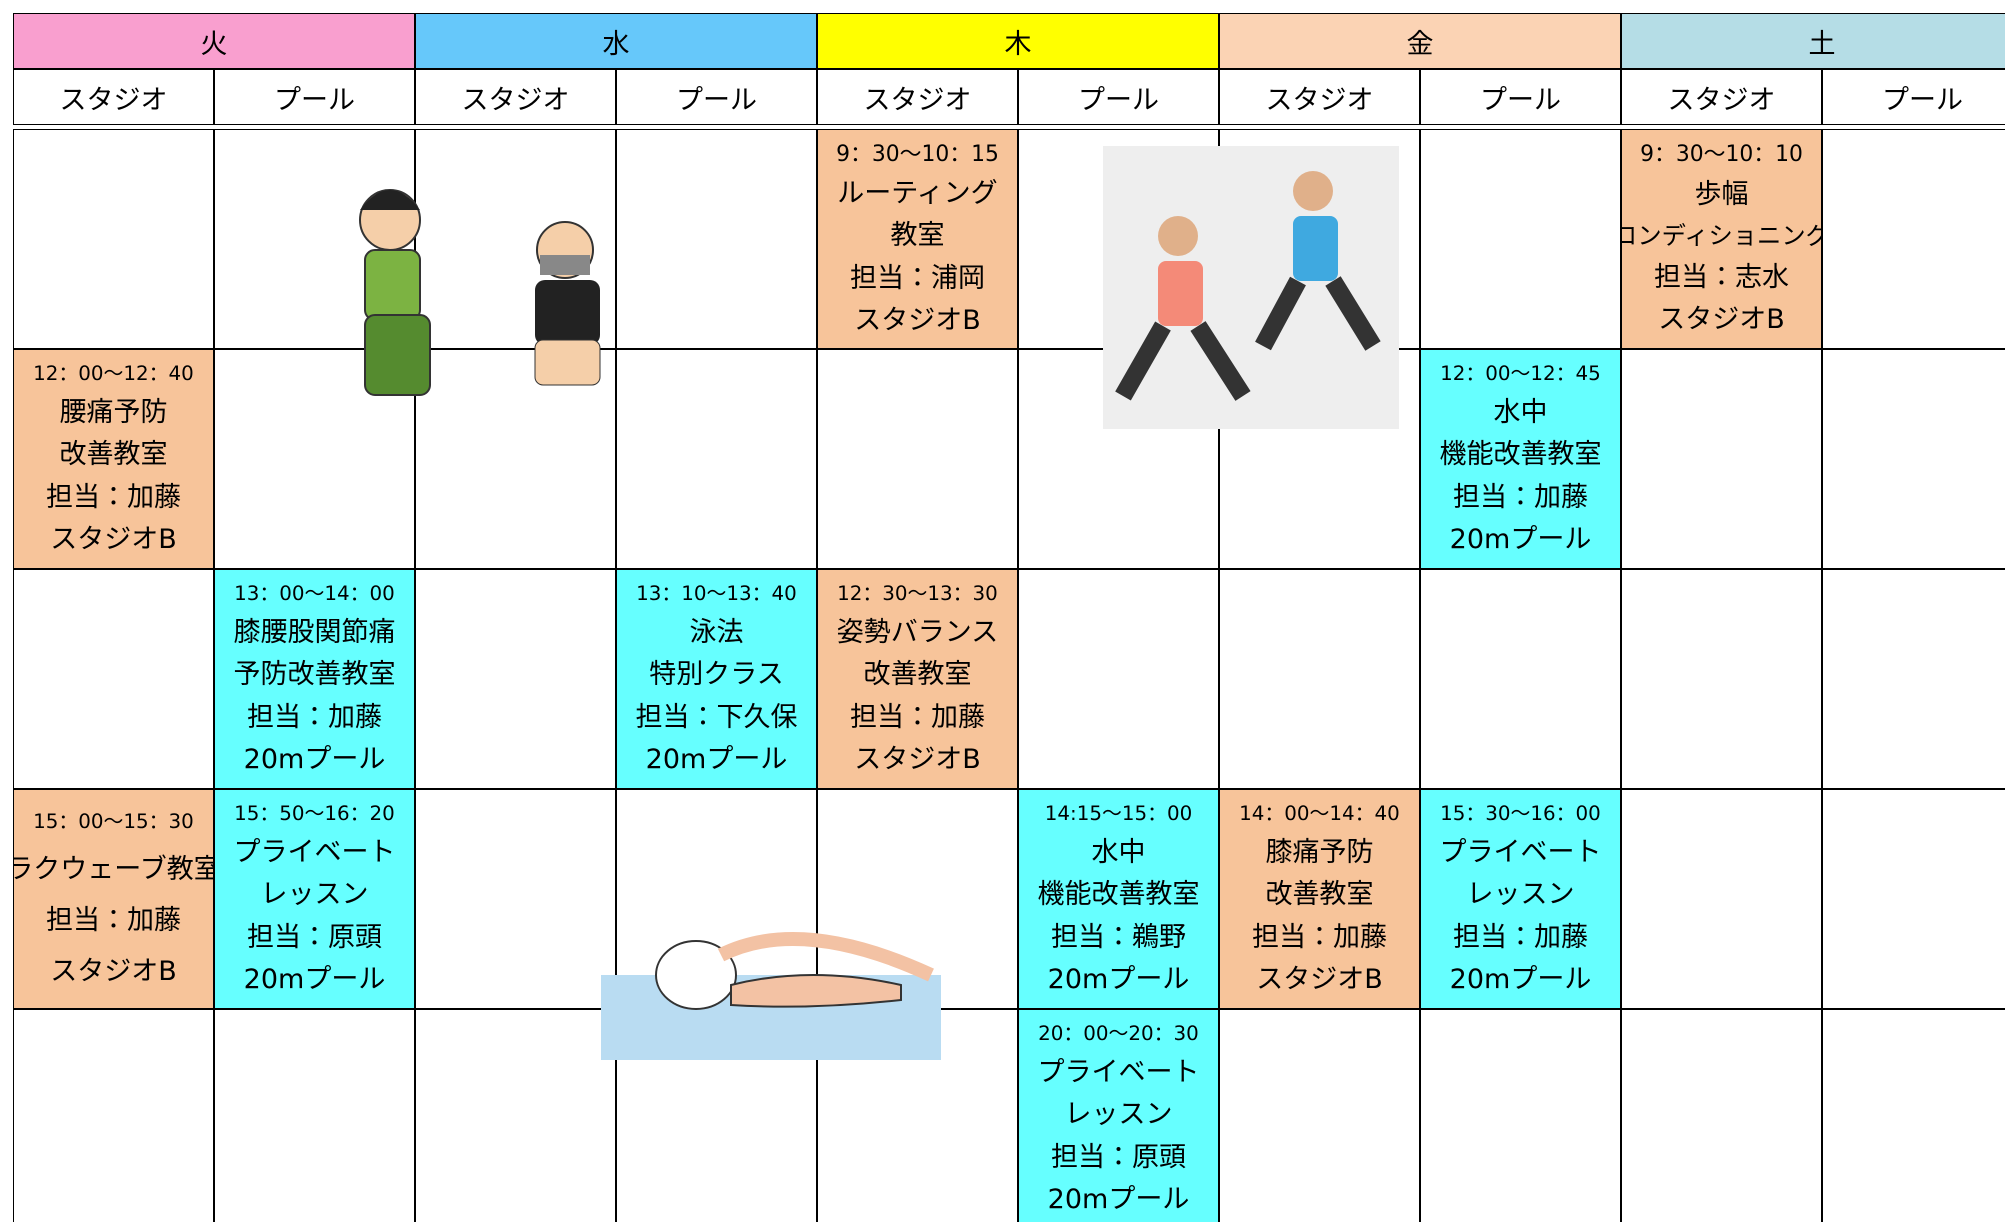 The height and width of the screenshot is (1222, 2005). What do you see at coordinates (113, 822) in the screenshot?
I see `class-line: 15：00〜15：30` at bounding box center [113, 822].